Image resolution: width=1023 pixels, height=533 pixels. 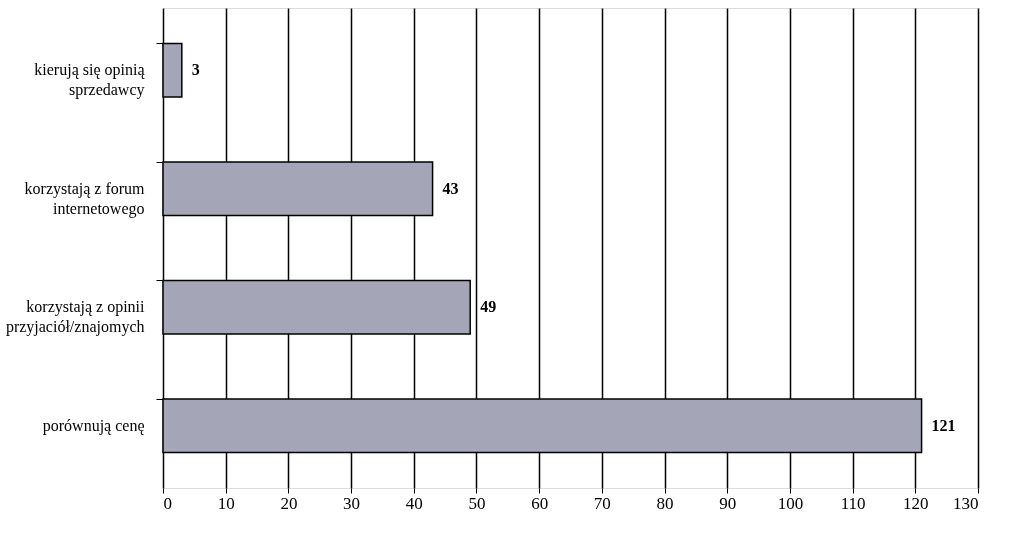 What do you see at coordinates (916, 503) in the screenshot?
I see `x-tick-label: 120` at bounding box center [916, 503].